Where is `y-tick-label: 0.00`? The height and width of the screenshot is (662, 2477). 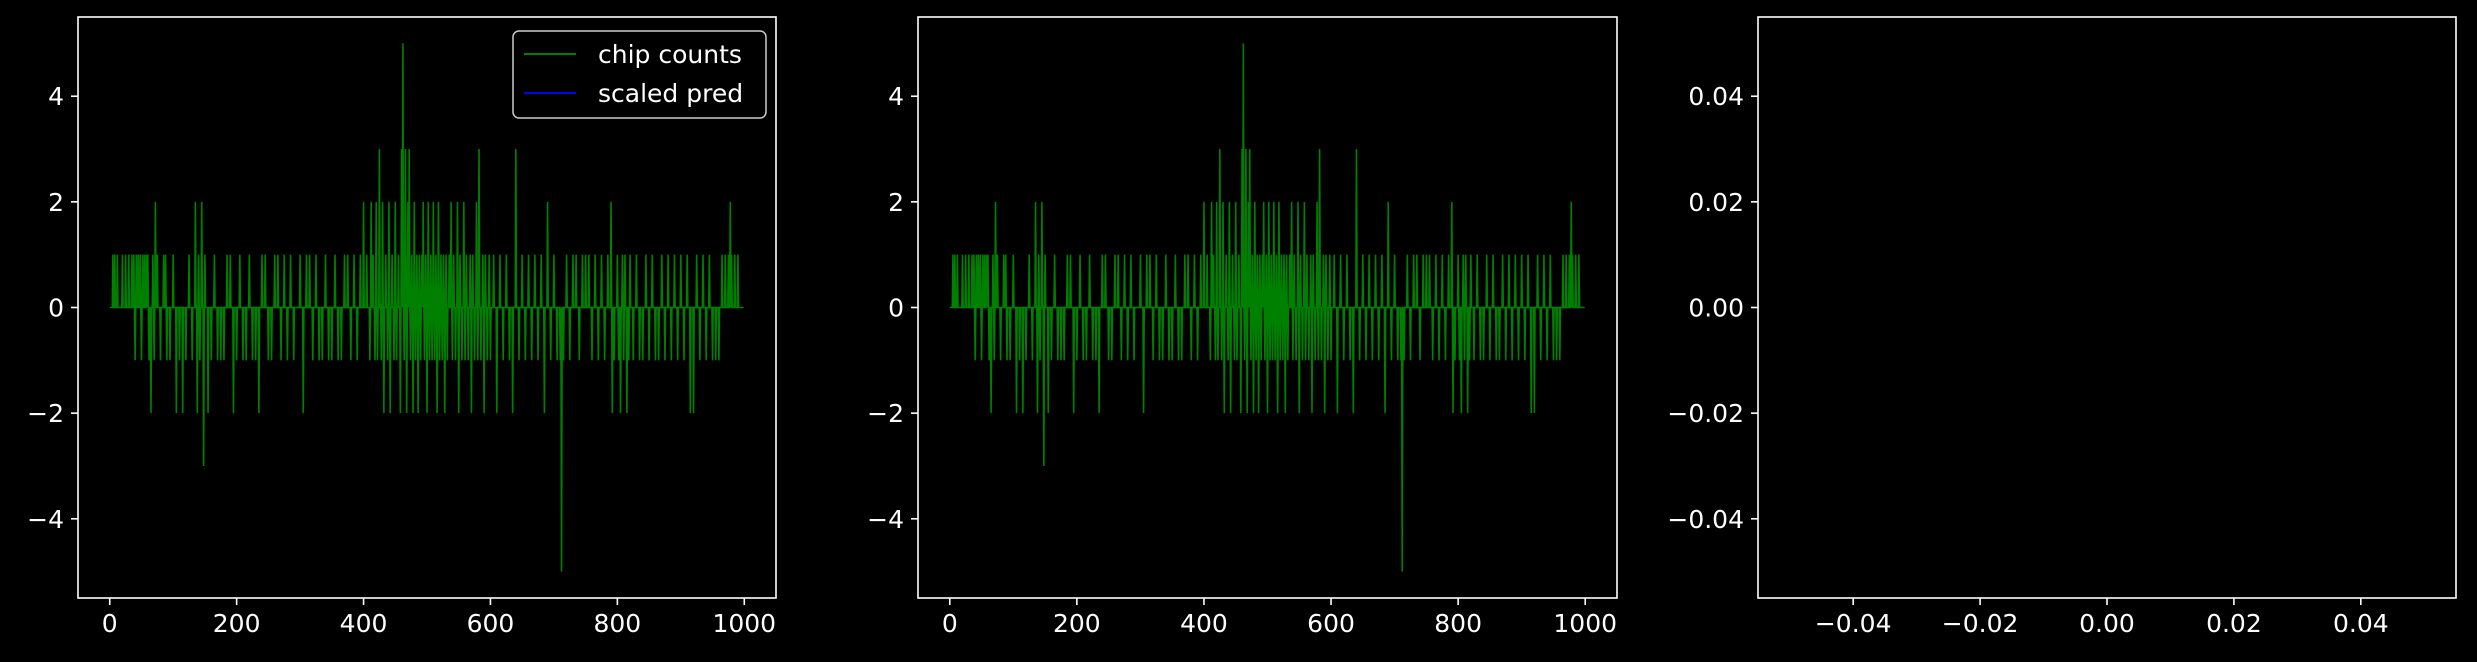 y-tick-label: 0.00 is located at coordinates (1716, 308).